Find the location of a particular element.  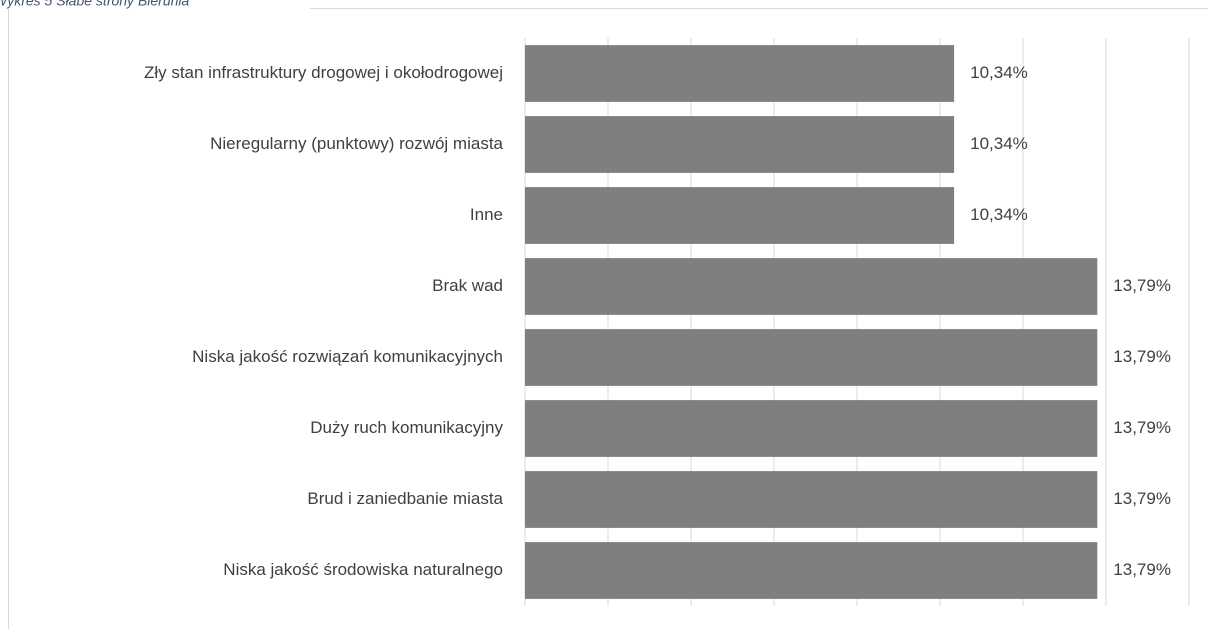

y-tick-label: Brak wad is located at coordinates (467, 285).